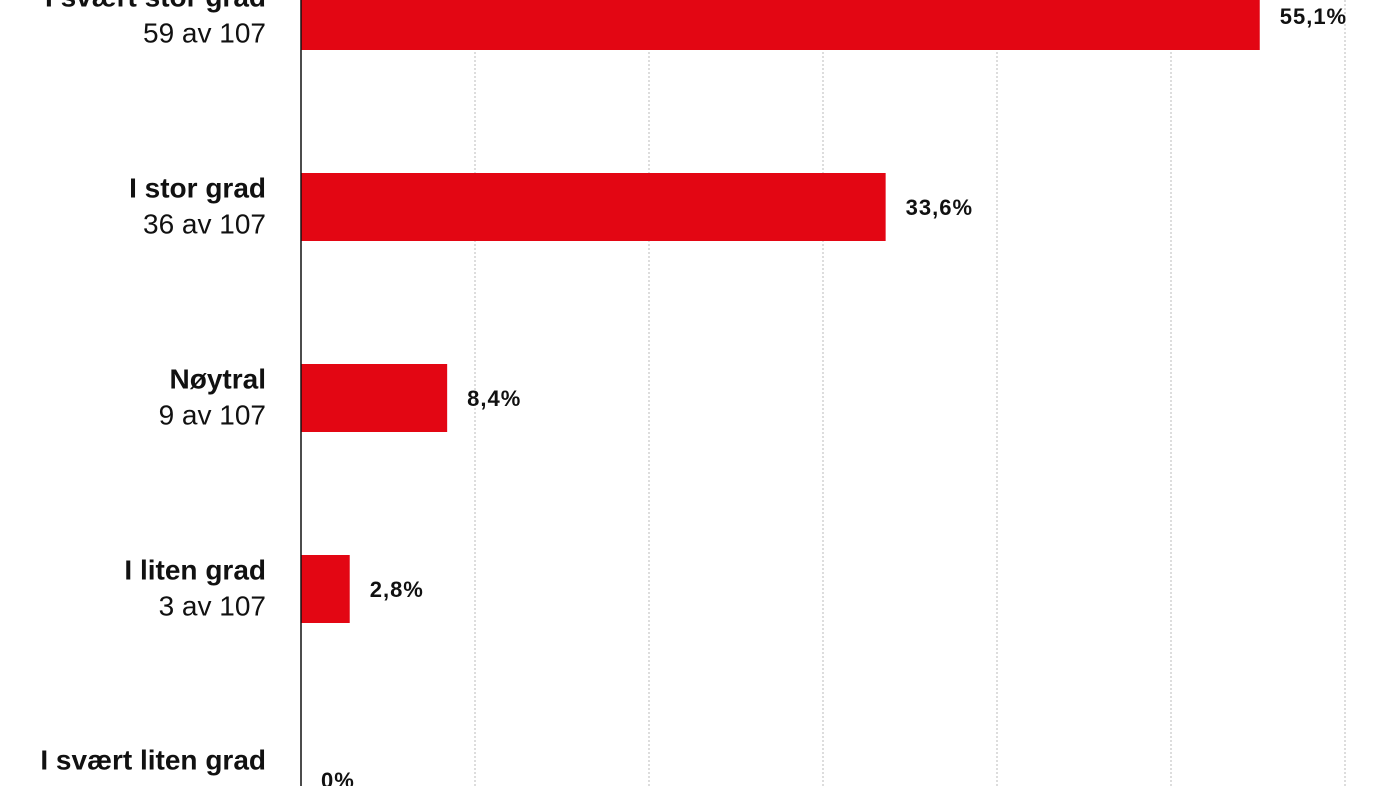 This screenshot has height=786, width=1400. What do you see at coordinates (197, 187) in the screenshot?
I see `category-label: I stor grad` at bounding box center [197, 187].